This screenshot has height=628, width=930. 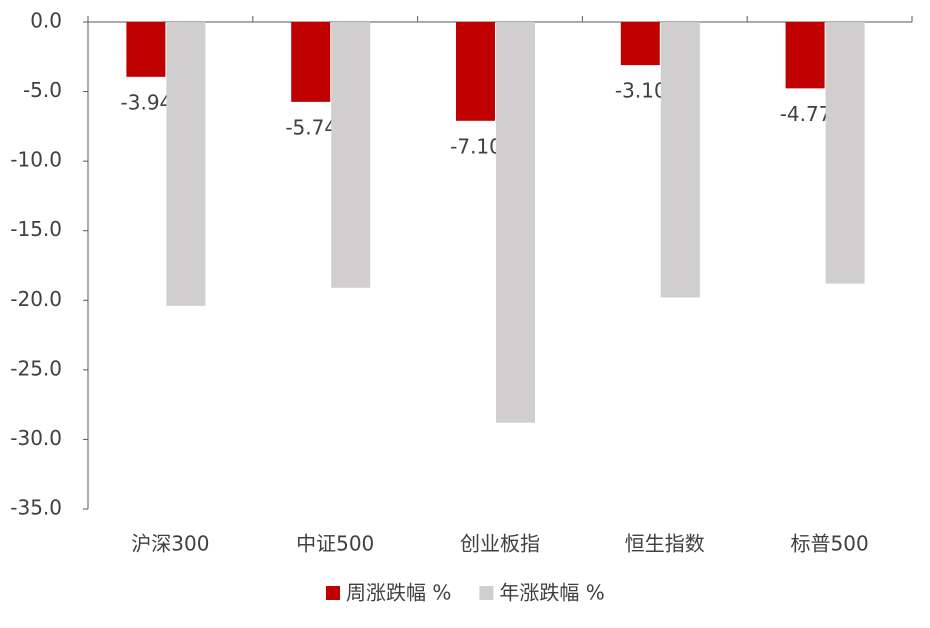 What do you see at coordinates (147, 102) in the screenshot?
I see `data-label: -3.94` at bounding box center [147, 102].